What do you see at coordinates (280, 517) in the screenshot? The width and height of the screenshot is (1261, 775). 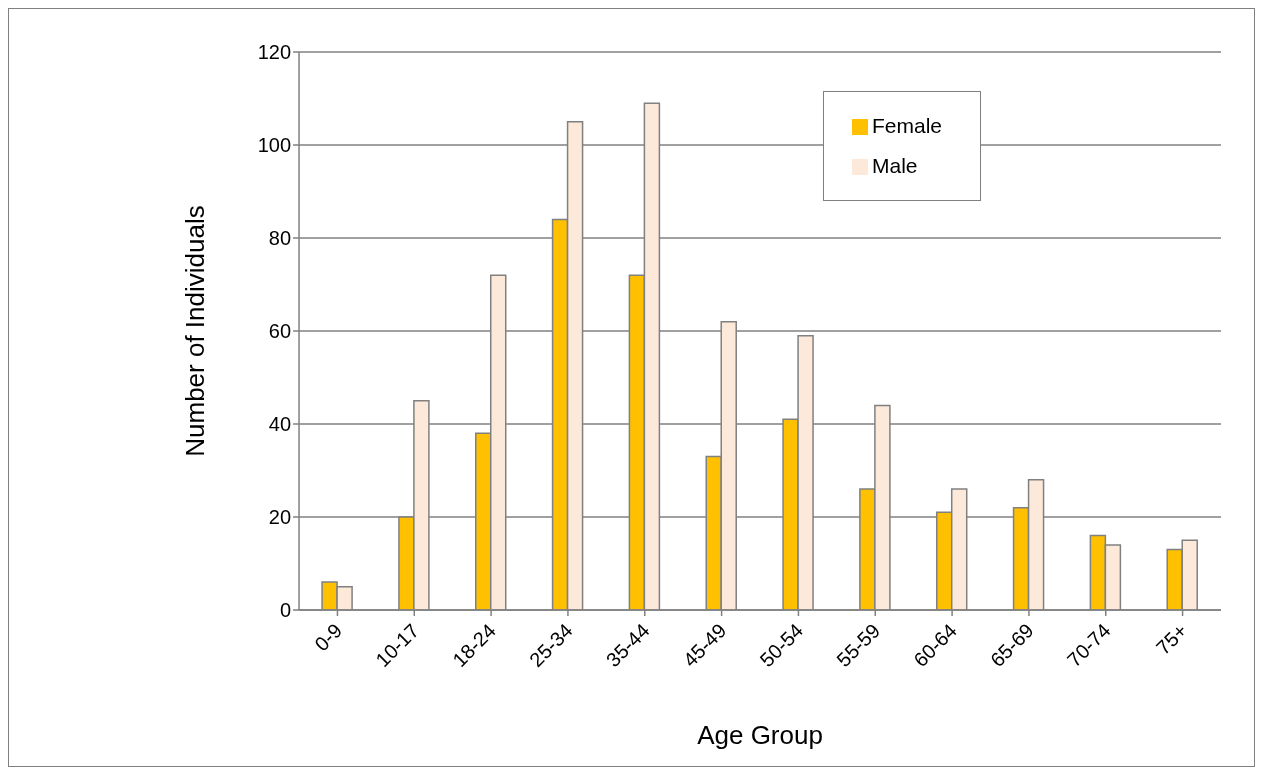 I see `y-tick-label: 20` at bounding box center [280, 517].